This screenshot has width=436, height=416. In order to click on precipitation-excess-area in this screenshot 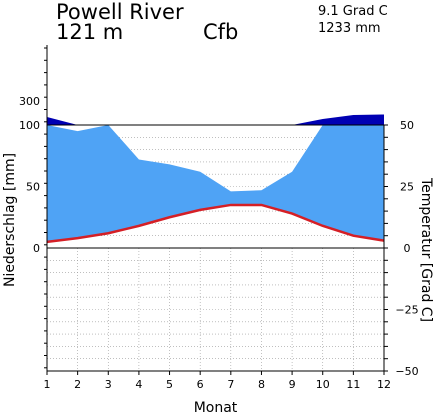, I will do `click(215, 119)`.